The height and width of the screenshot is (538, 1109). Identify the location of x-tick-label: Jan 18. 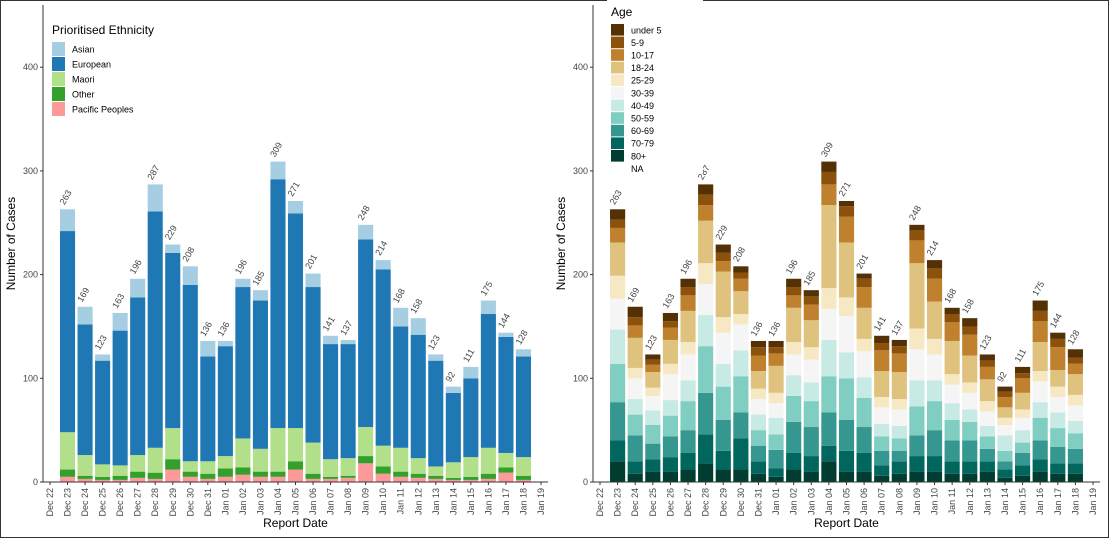
(523, 501).